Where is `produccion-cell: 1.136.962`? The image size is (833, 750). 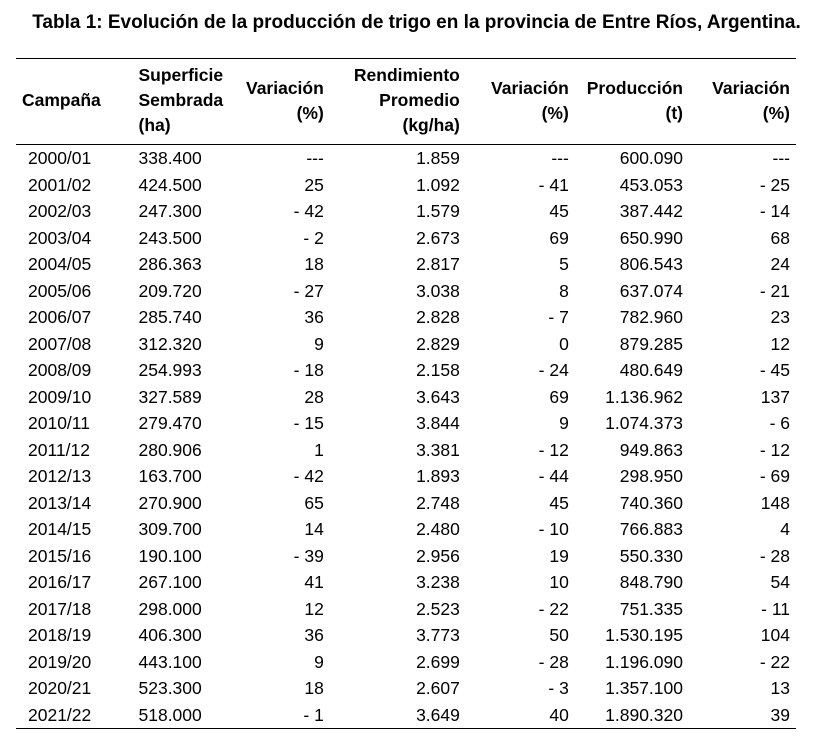 produccion-cell: 1.136.962 is located at coordinates (644, 396).